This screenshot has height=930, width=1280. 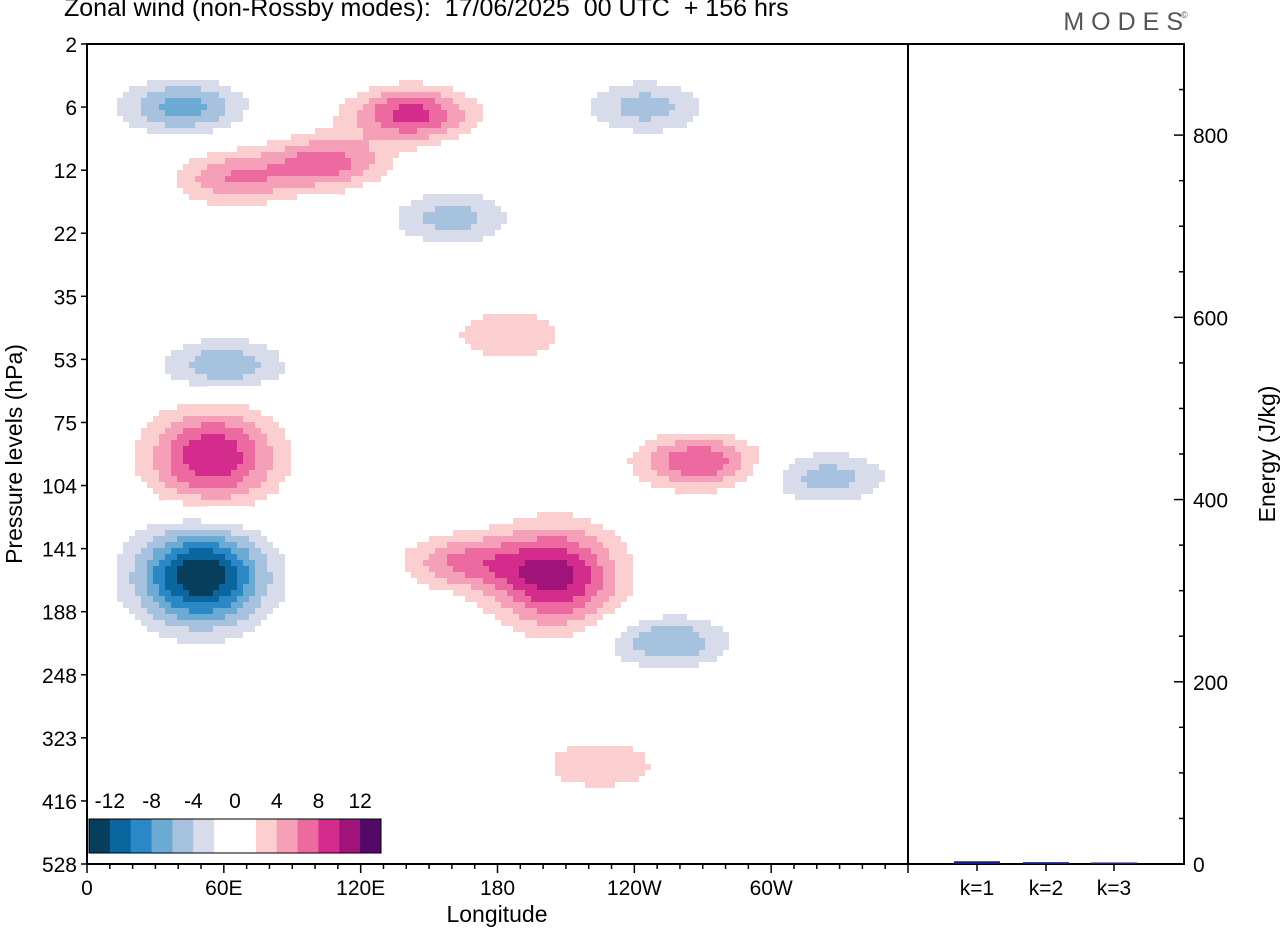 I want to click on brand-mark: ©, so click(x=1184, y=15).